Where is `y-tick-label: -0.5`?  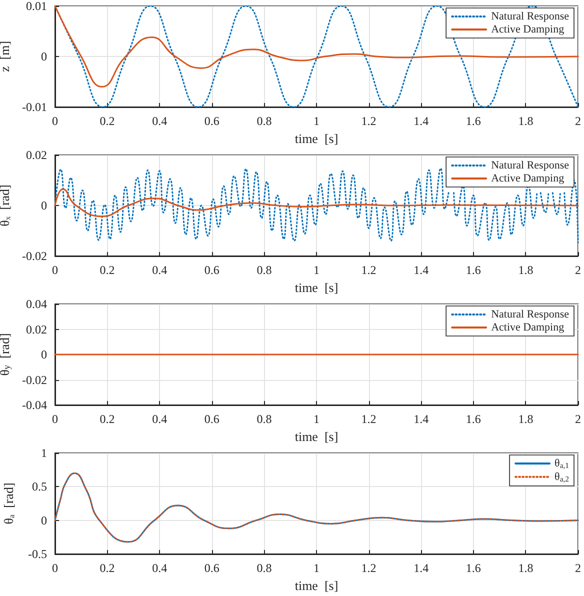 y-tick-label: -0.5 is located at coordinates (37, 554).